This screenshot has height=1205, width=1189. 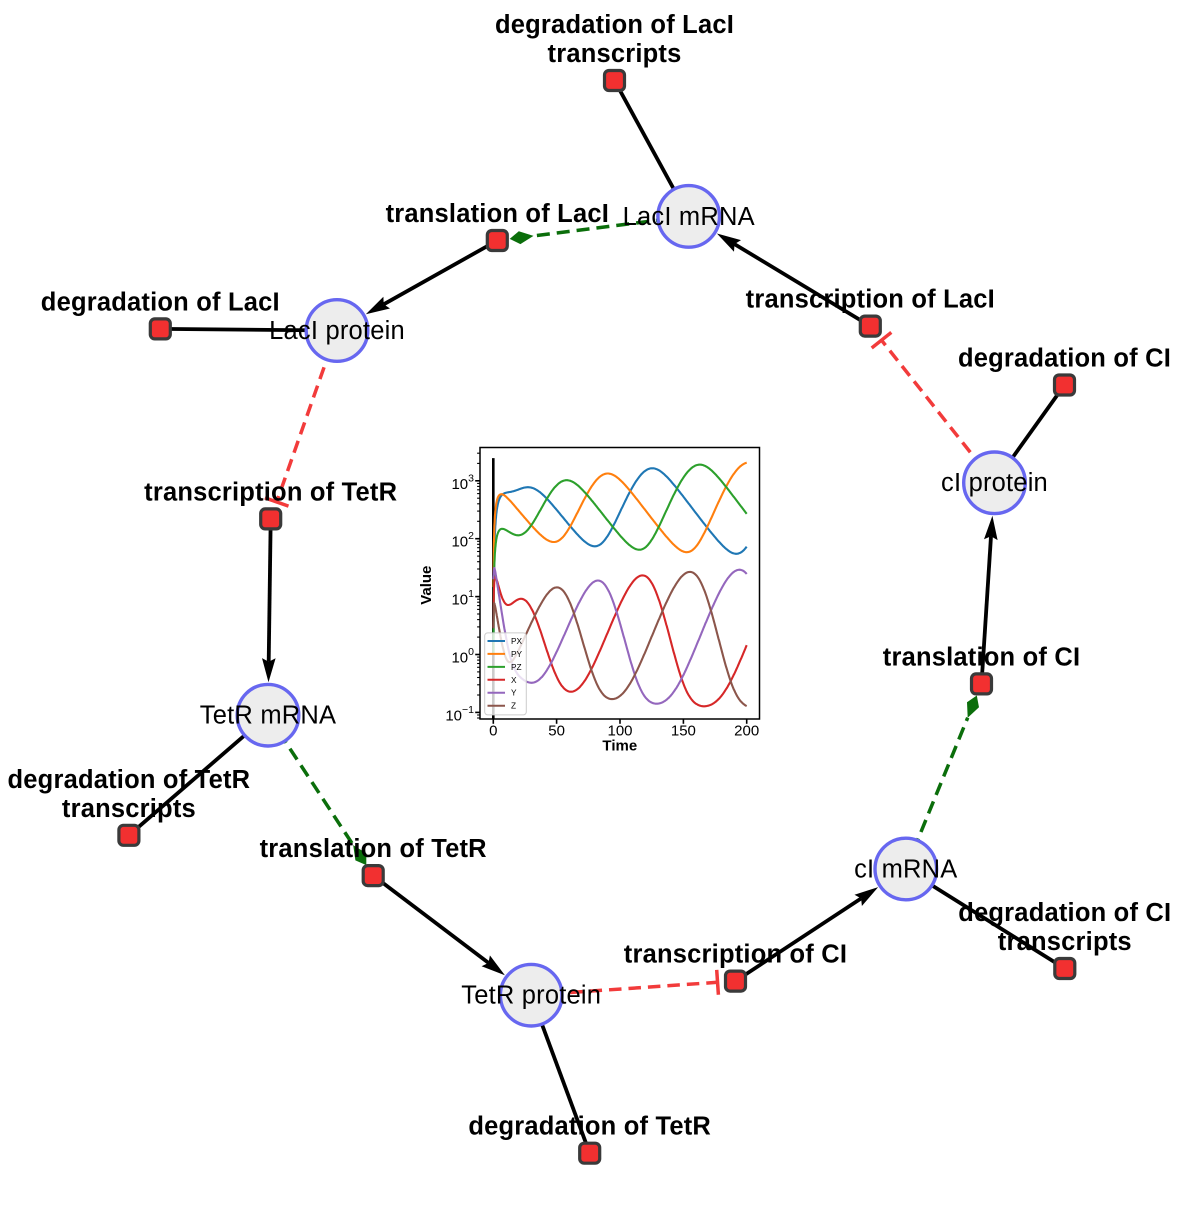 What do you see at coordinates (270, 492) in the screenshot?
I see `svg-text: transcription of TetR` at bounding box center [270, 492].